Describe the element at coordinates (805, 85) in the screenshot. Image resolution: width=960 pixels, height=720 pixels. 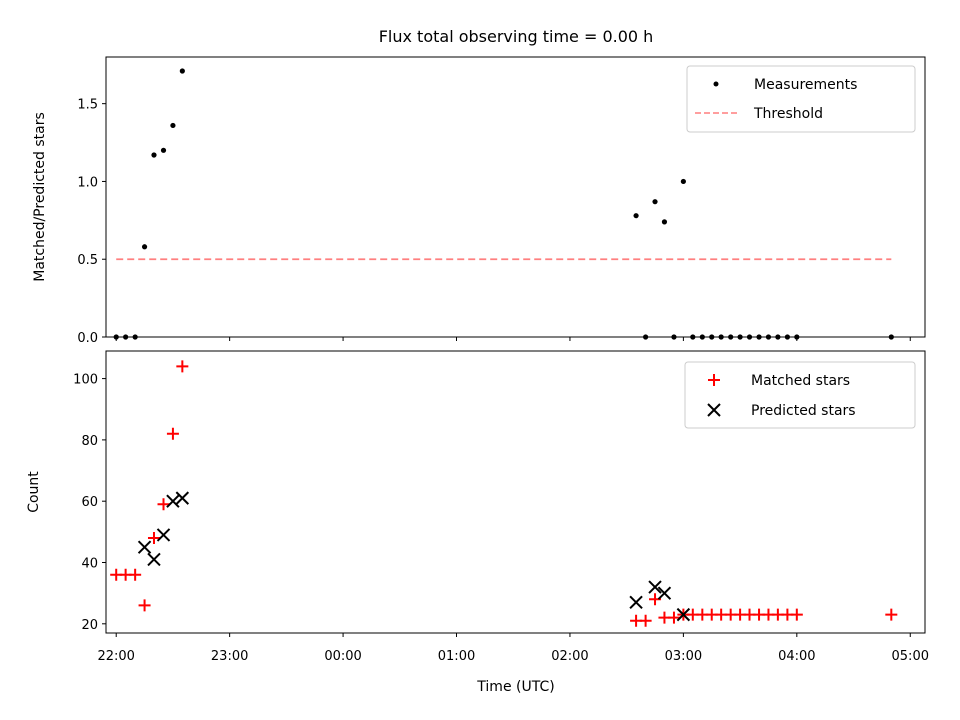
I see `legend-measurements-label: Measurements` at that location.